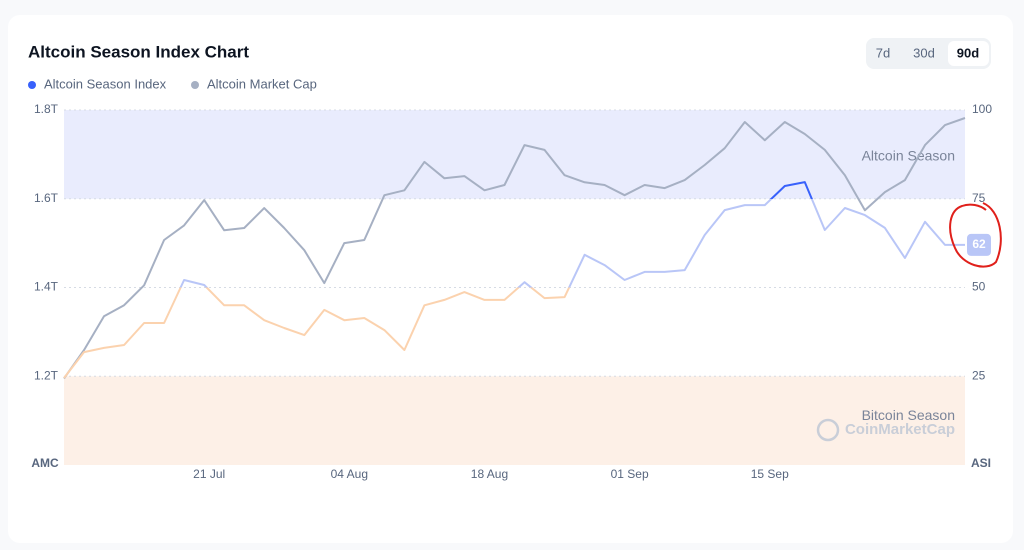  Describe the element at coordinates (209, 474) in the screenshot. I see `x-tick-label: 21 Jul` at that location.